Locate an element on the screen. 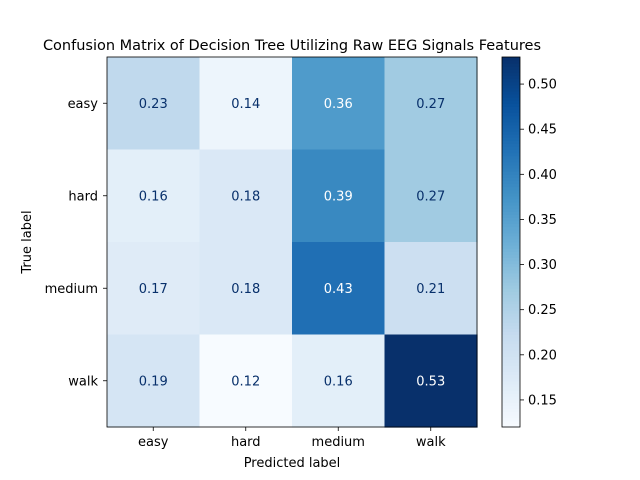 This screenshot has width=640, height=480. x-tick-label: medium is located at coordinates (338, 442).